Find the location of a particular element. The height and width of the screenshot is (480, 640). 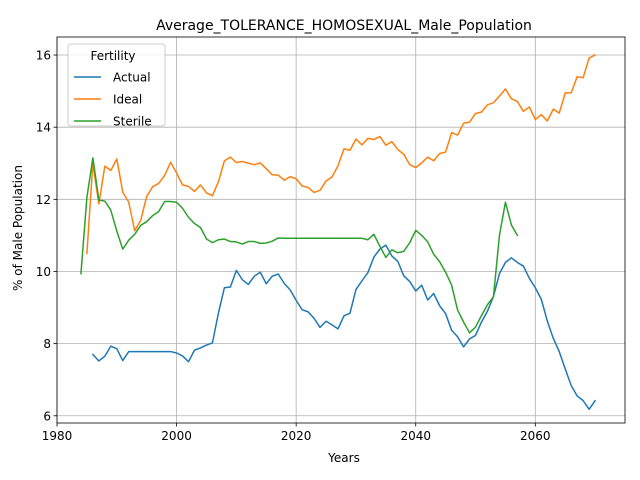

legend-label-sterile: Sterile is located at coordinates (132, 122).